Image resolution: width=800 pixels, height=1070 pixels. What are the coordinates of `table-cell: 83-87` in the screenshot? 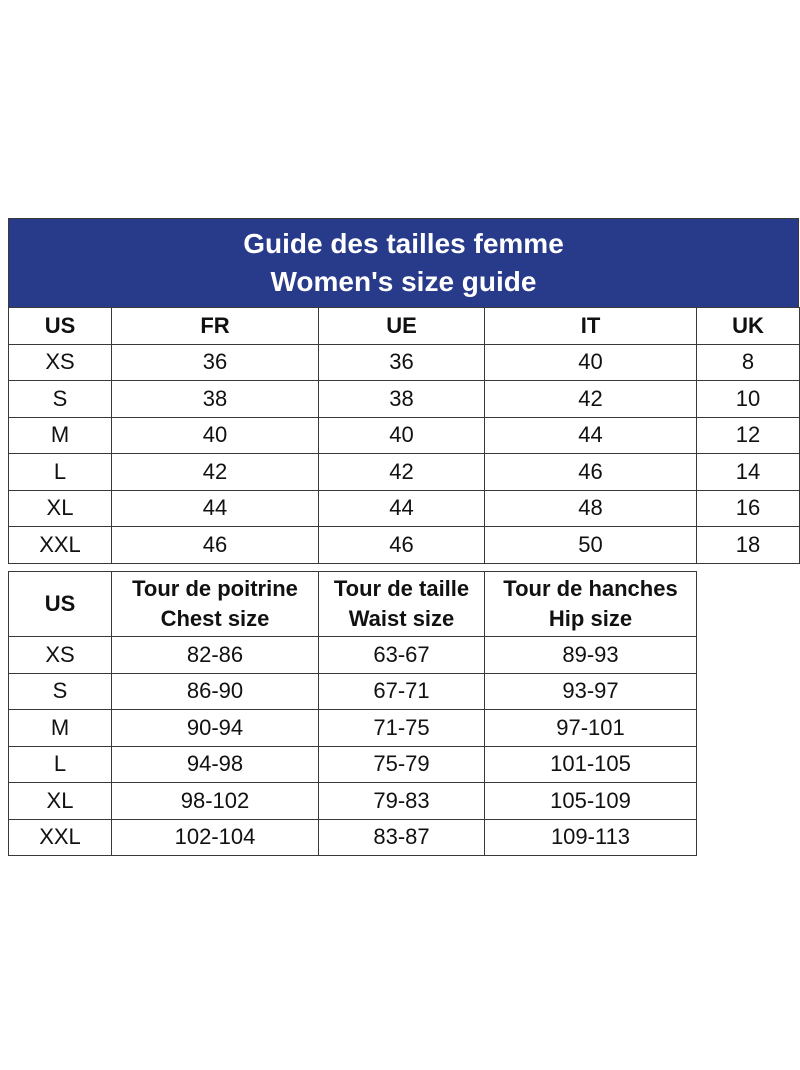 It's located at (401, 837).